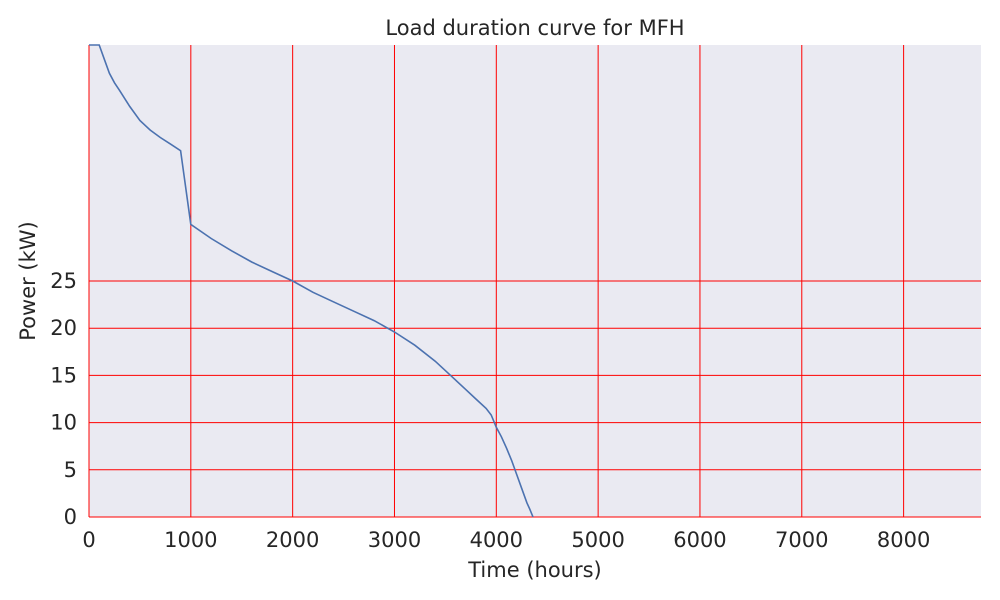 Image resolution: width=1000 pixels, height=600 pixels. What do you see at coordinates (63, 423) in the screenshot?
I see `y-tick-label: 10` at bounding box center [63, 423].